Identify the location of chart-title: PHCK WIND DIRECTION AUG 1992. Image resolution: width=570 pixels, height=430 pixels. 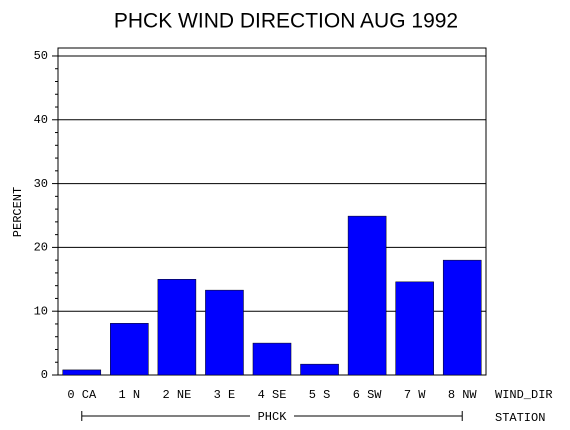
(286, 21).